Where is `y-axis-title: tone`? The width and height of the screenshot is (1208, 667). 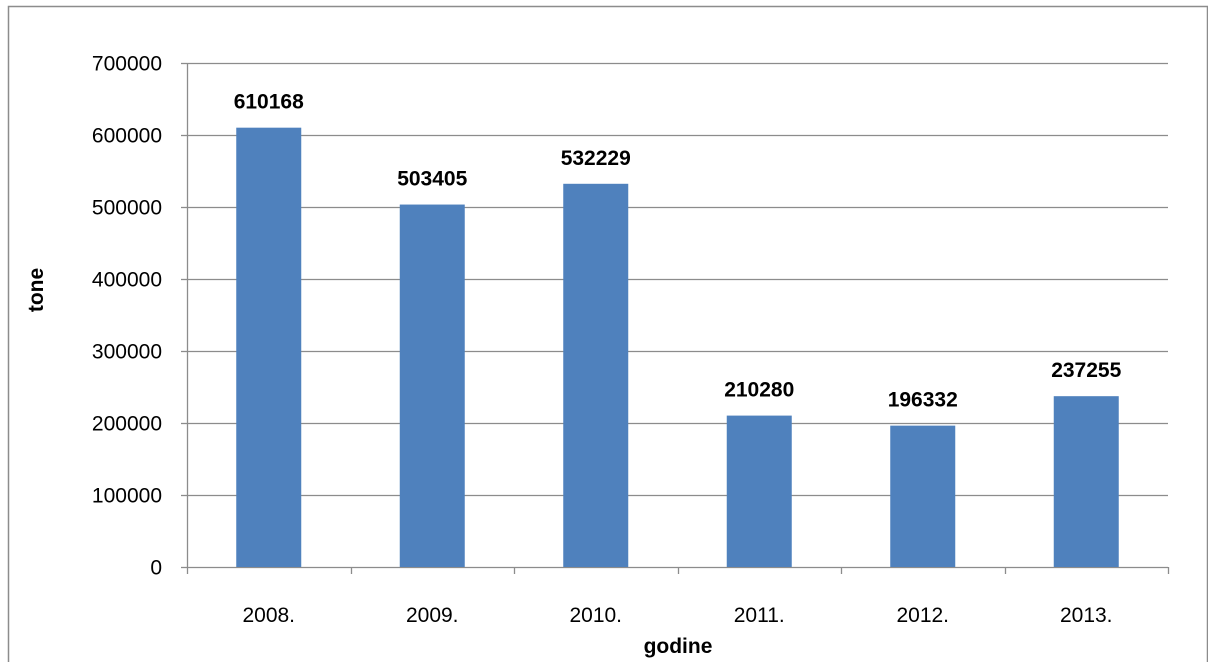
y-axis-title: tone is located at coordinates (36, 290).